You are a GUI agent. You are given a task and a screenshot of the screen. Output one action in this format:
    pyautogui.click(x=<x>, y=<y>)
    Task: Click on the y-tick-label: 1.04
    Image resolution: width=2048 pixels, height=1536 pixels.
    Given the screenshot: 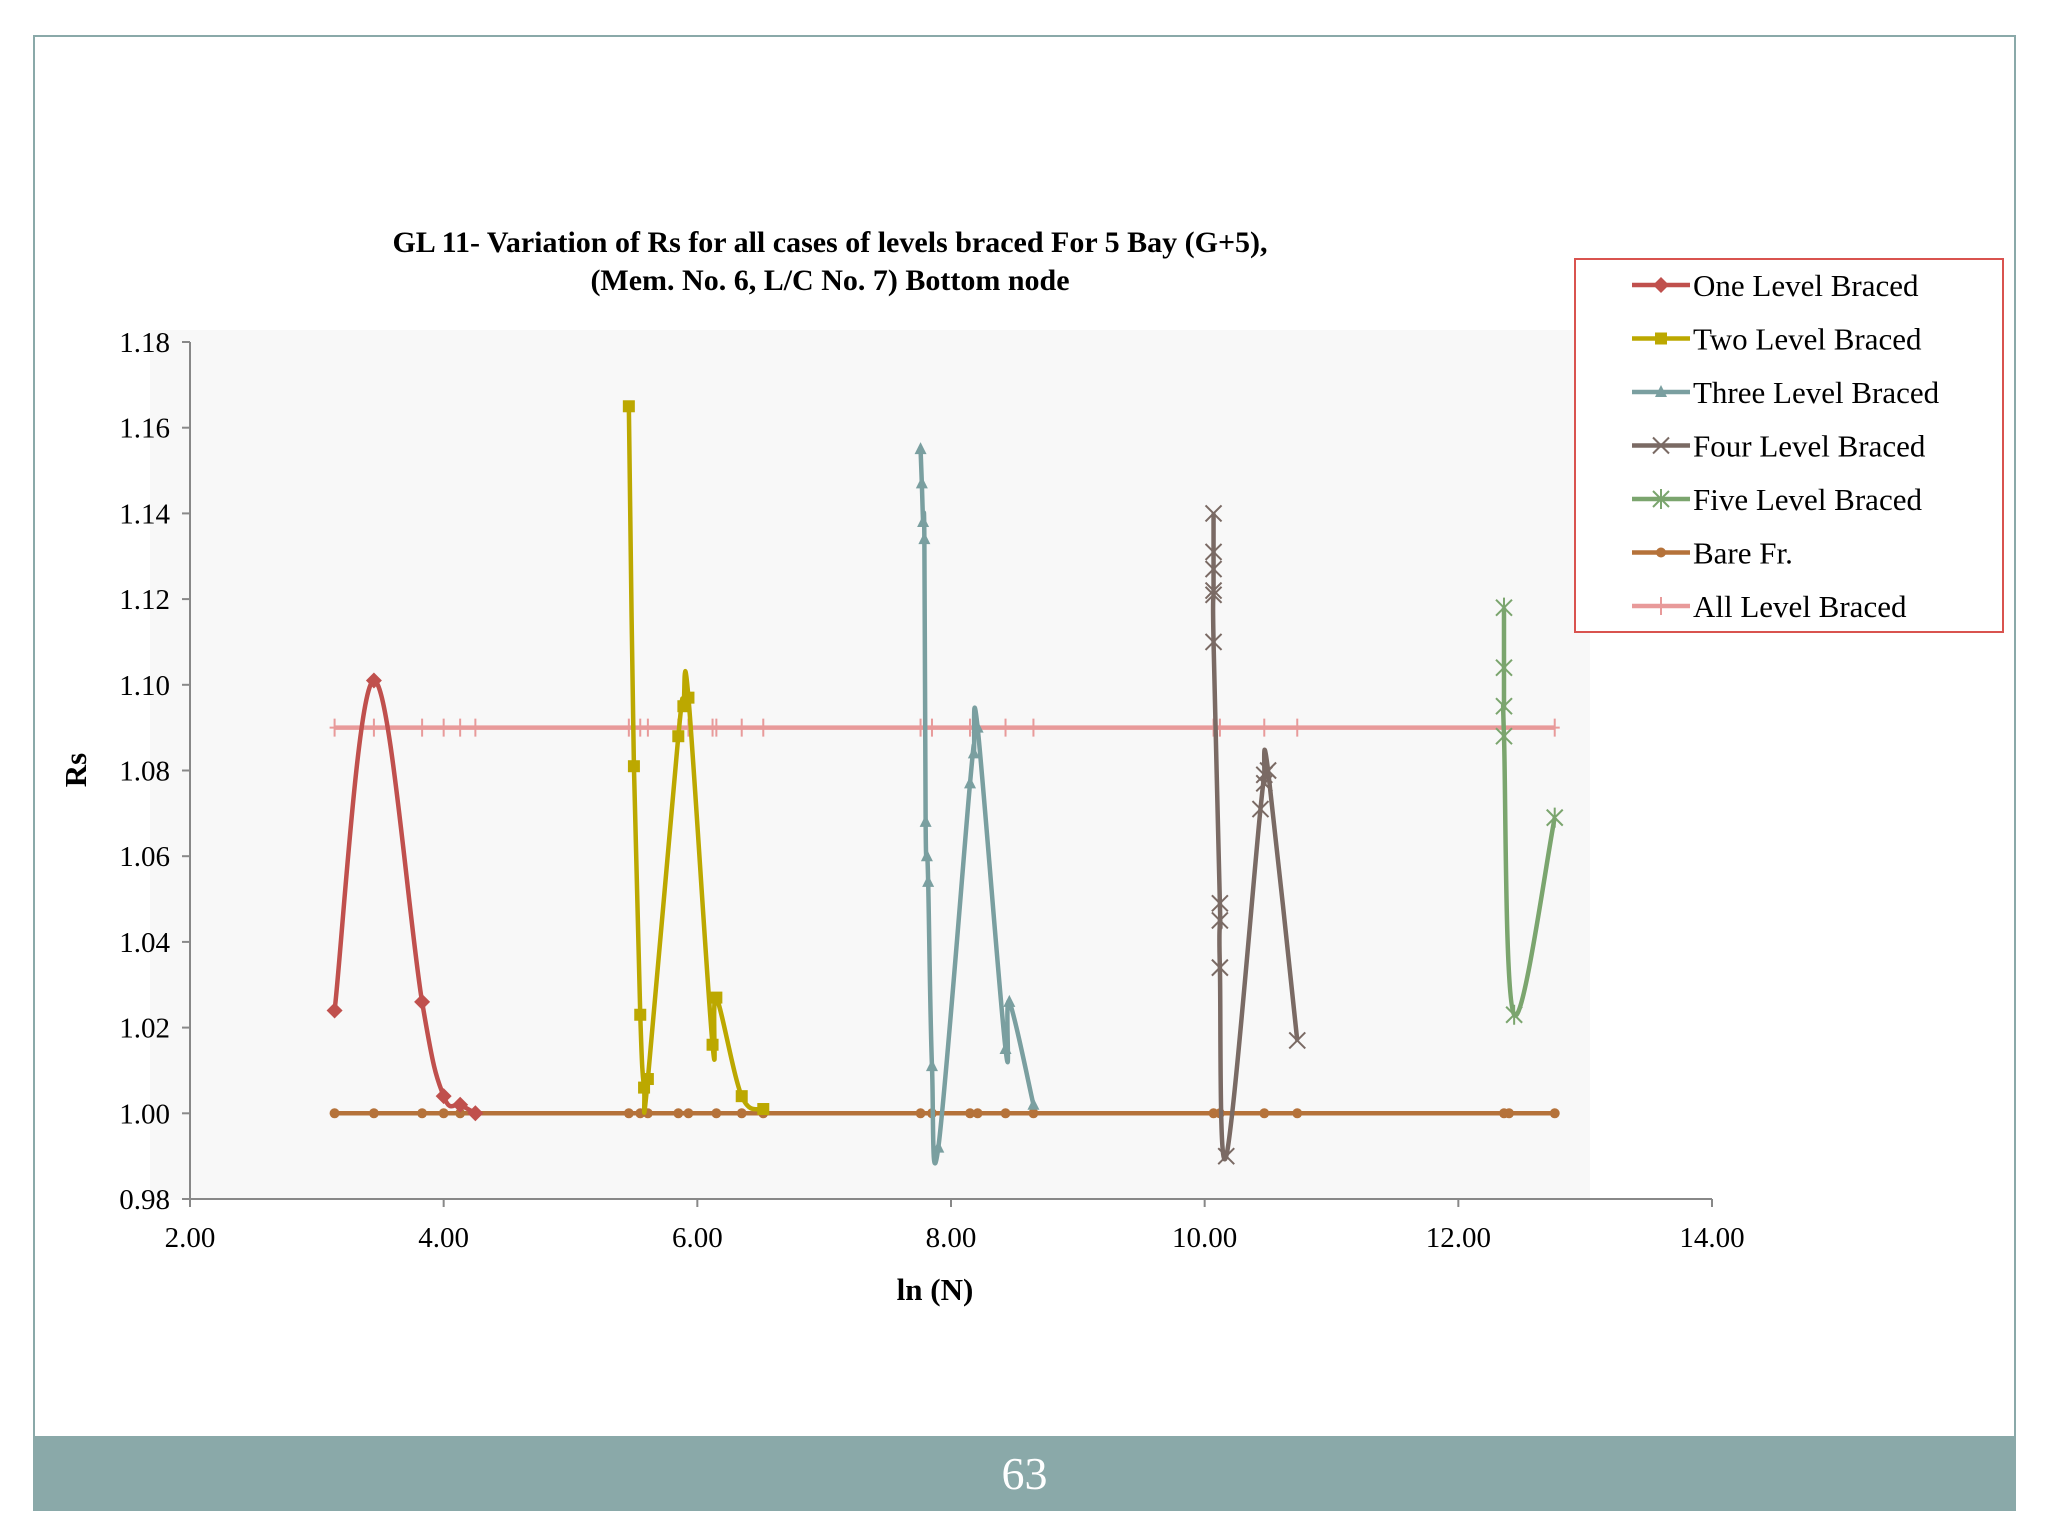 What is the action you would take?
    pyautogui.click(x=144, y=943)
    